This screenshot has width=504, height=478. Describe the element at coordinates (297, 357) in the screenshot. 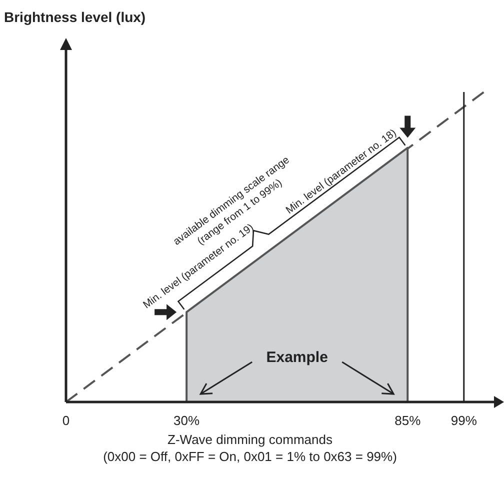

I see `annotation: Example` at that location.